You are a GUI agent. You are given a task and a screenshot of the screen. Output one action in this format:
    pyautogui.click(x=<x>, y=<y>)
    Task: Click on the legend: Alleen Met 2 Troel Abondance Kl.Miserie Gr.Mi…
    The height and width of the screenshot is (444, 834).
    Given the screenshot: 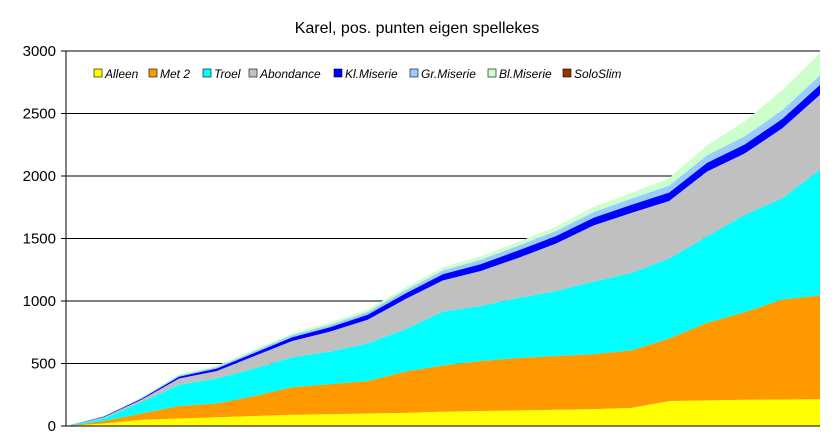 What is the action you would take?
    pyautogui.click(x=357, y=74)
    